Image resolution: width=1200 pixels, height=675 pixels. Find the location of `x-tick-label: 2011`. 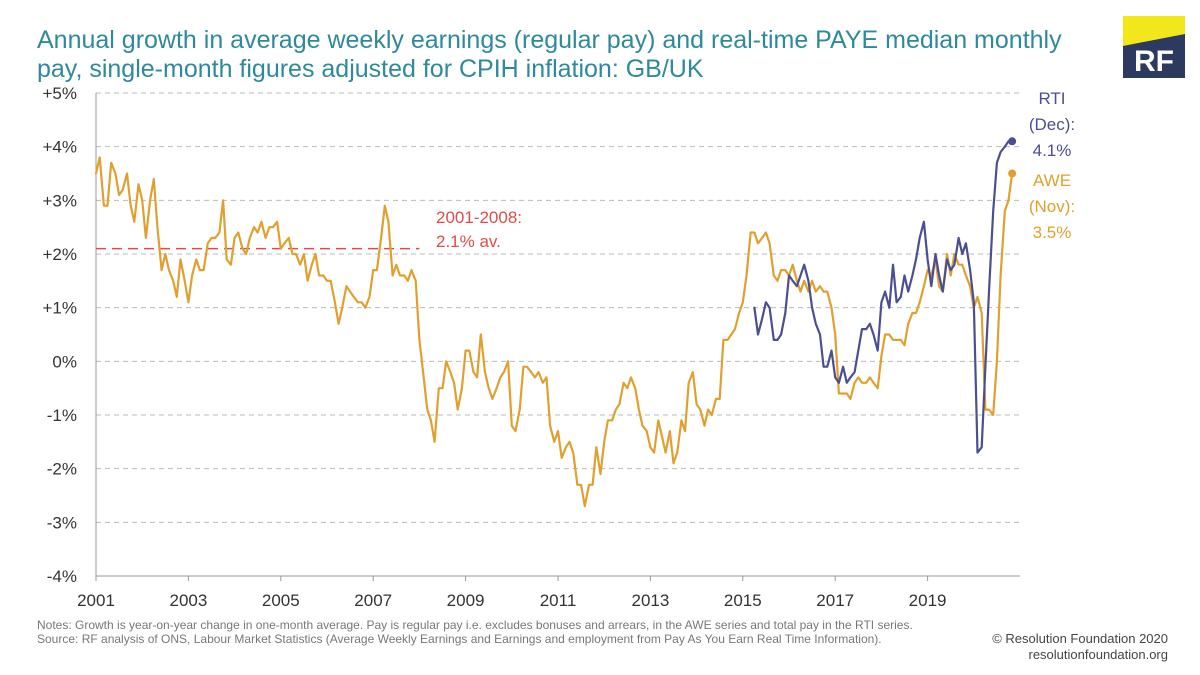

x-tick-label: 2011 is located at coordinates (558, 600).